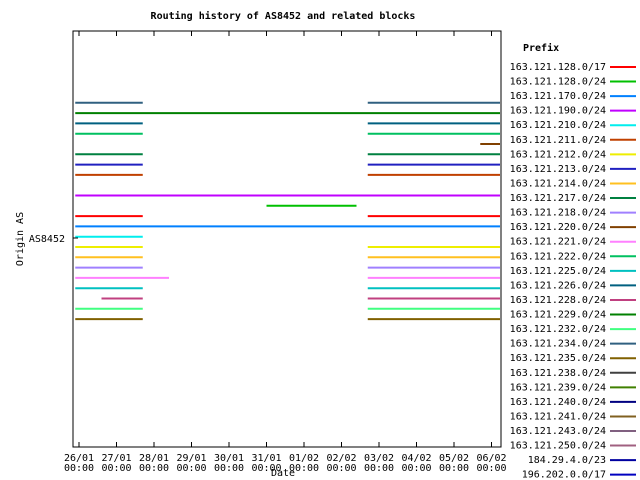 The image size is (640, 480). I want to click on legend-label: 163.121.241.0/24, so click(558, 416).